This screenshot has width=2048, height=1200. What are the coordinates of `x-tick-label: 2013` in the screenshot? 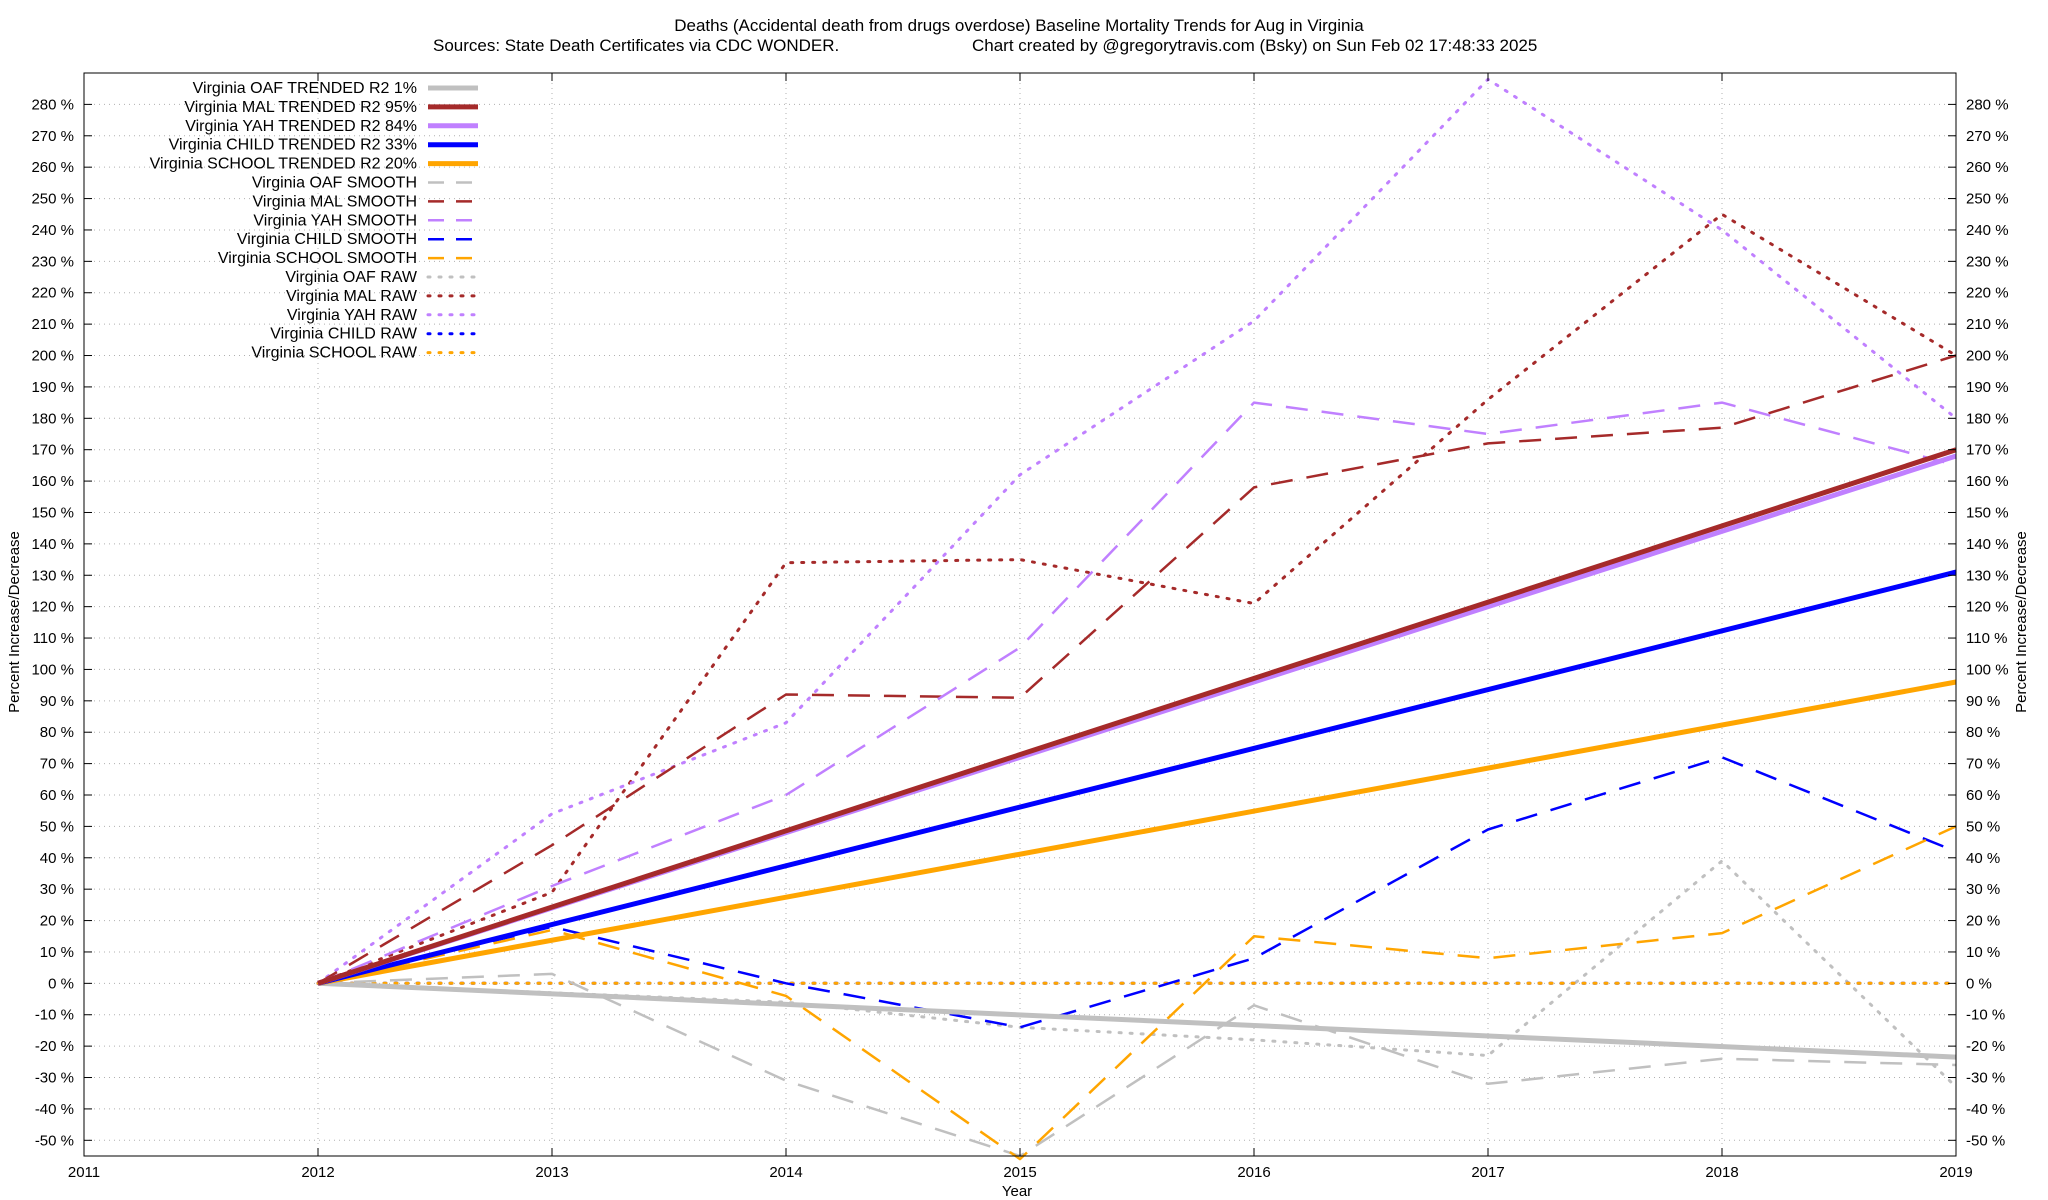 It's located at (551, 1172).